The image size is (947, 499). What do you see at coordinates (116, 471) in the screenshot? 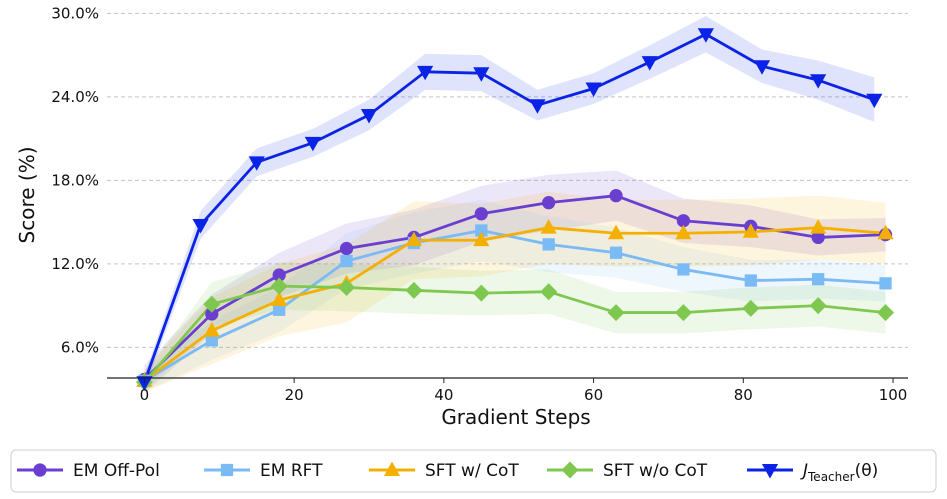
I see `legend-label: EM Off-Pol` at bounding box center [116, 471].